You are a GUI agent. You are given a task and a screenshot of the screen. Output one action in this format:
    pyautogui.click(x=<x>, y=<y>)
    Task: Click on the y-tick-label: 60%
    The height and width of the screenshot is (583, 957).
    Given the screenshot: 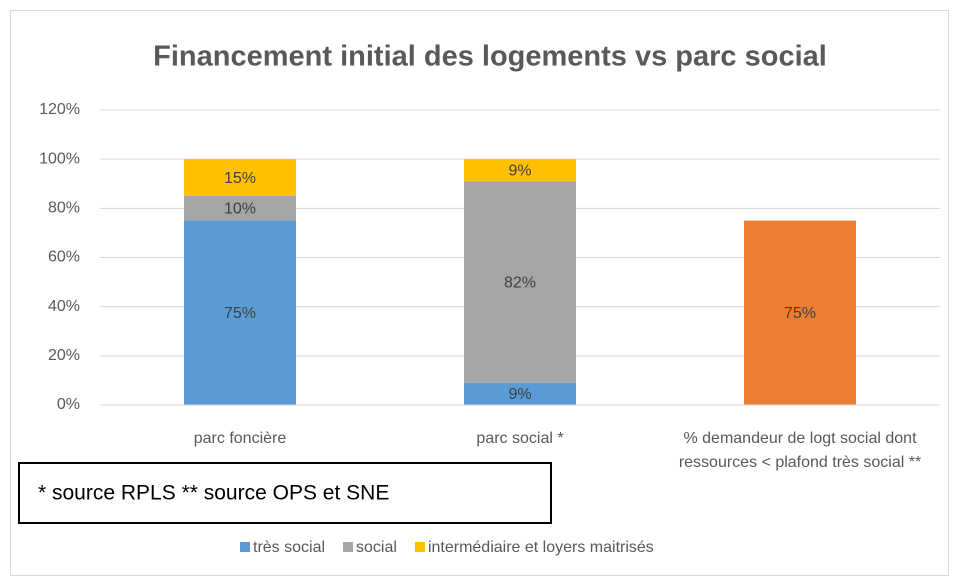 What is the action you would take?
    pyautogui.click(x=64, y=257)
    